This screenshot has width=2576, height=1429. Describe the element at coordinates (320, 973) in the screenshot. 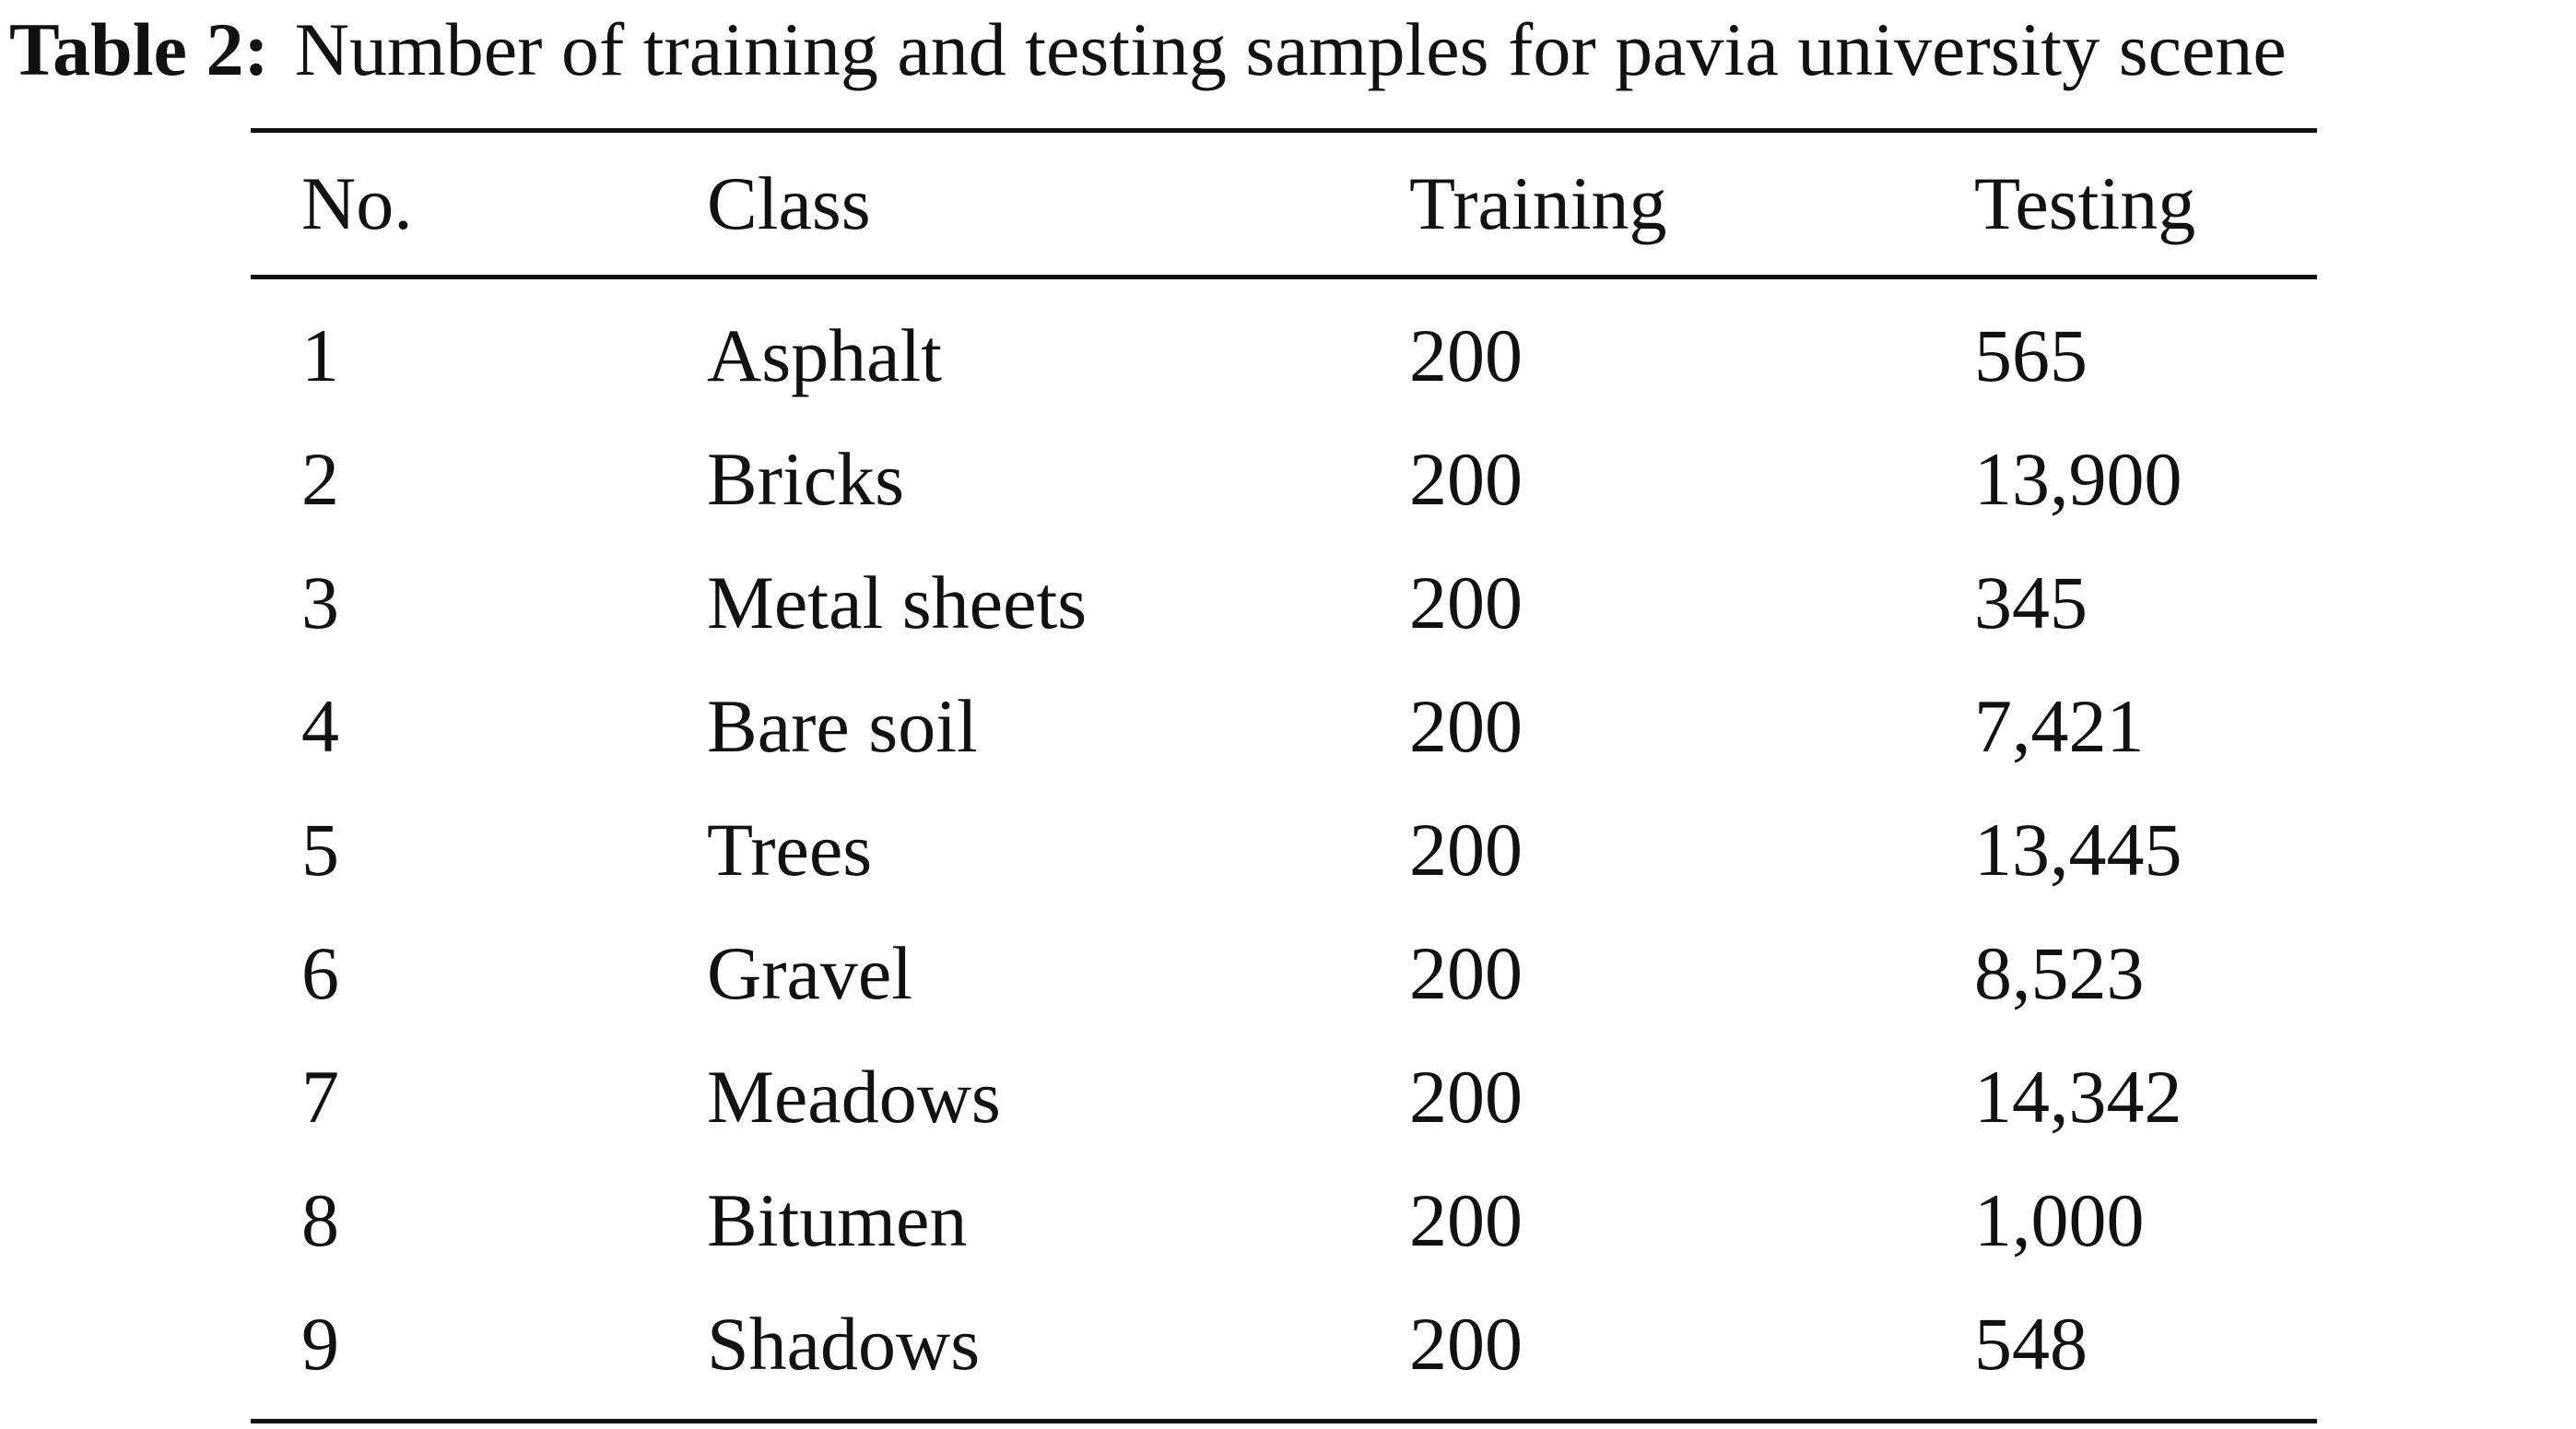

I see `cell-no: 6` at that location.